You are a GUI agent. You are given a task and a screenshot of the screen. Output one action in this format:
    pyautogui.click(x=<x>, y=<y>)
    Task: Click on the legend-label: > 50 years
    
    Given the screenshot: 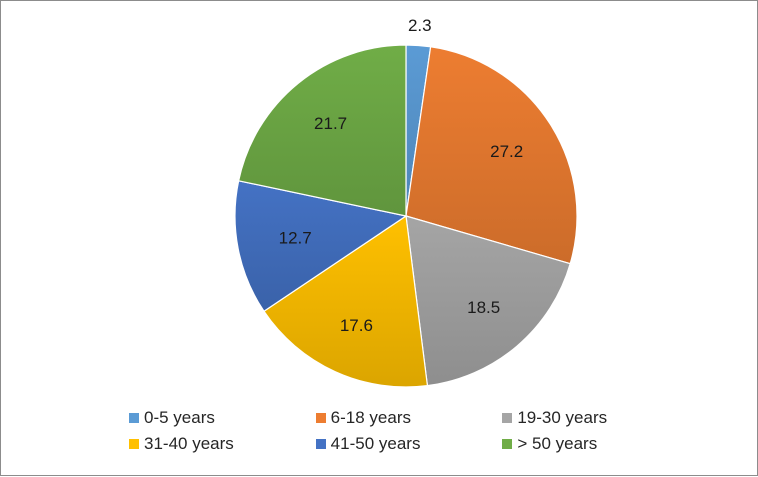 What is the action you would take?
    pyautogui.click(x=557, y=443)
    